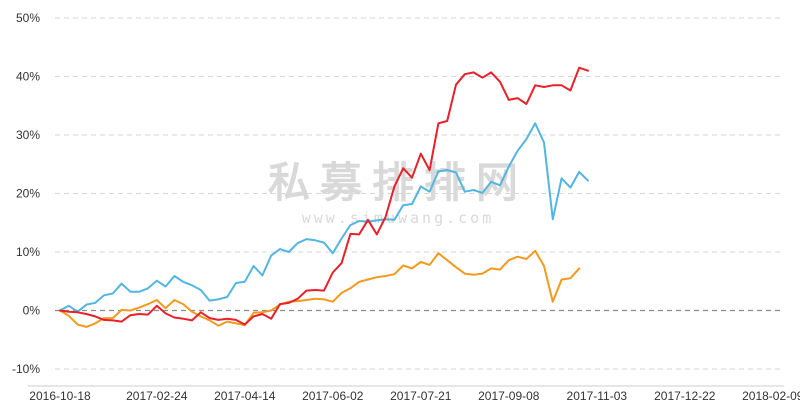 The image size is (800, 417). What do you see at coordinates (245, 396) in the screenshot?
I see `x-tick-label: 2017-04-14` at bounding box center [245, 396].